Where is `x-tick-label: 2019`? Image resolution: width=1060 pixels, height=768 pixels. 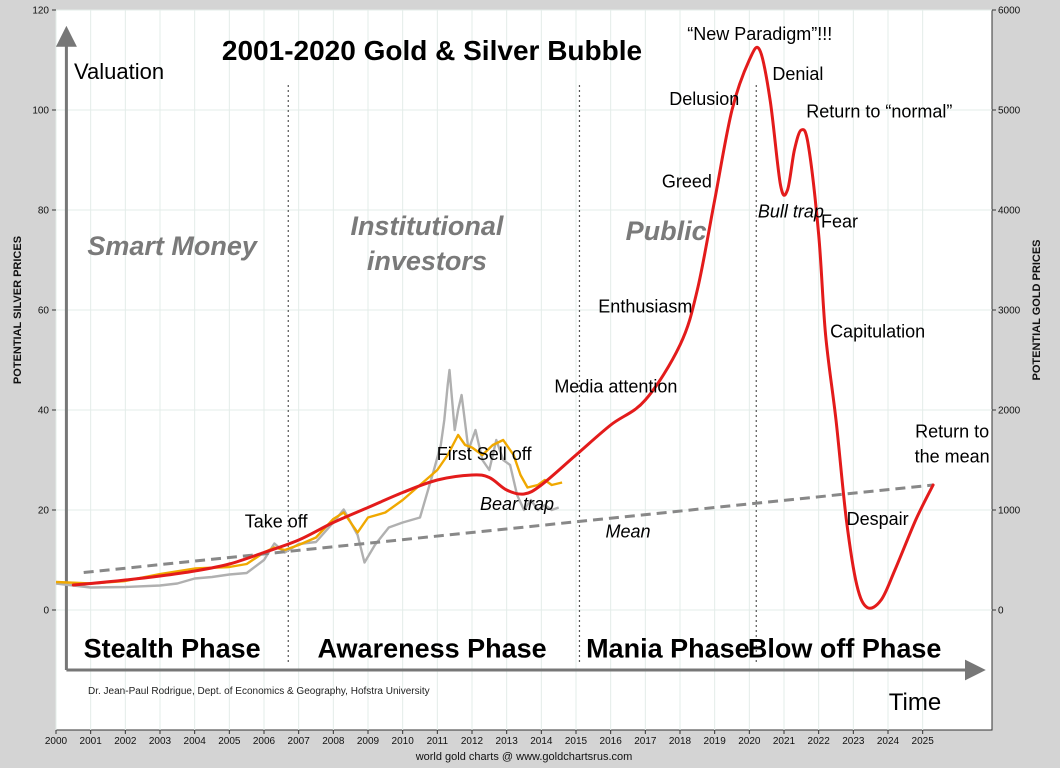 x-tick-label: 2019 is located at coordinates (715, 741).